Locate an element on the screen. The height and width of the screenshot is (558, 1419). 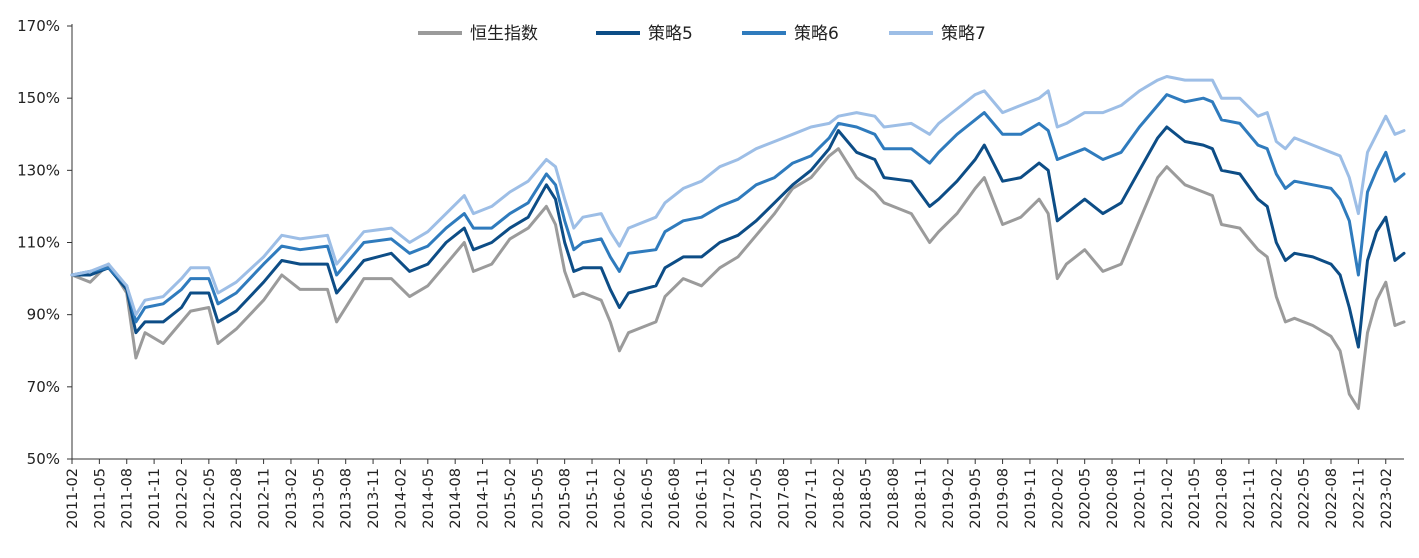
x-tick-label: 2014-05 is located at coordinates (429, 498).